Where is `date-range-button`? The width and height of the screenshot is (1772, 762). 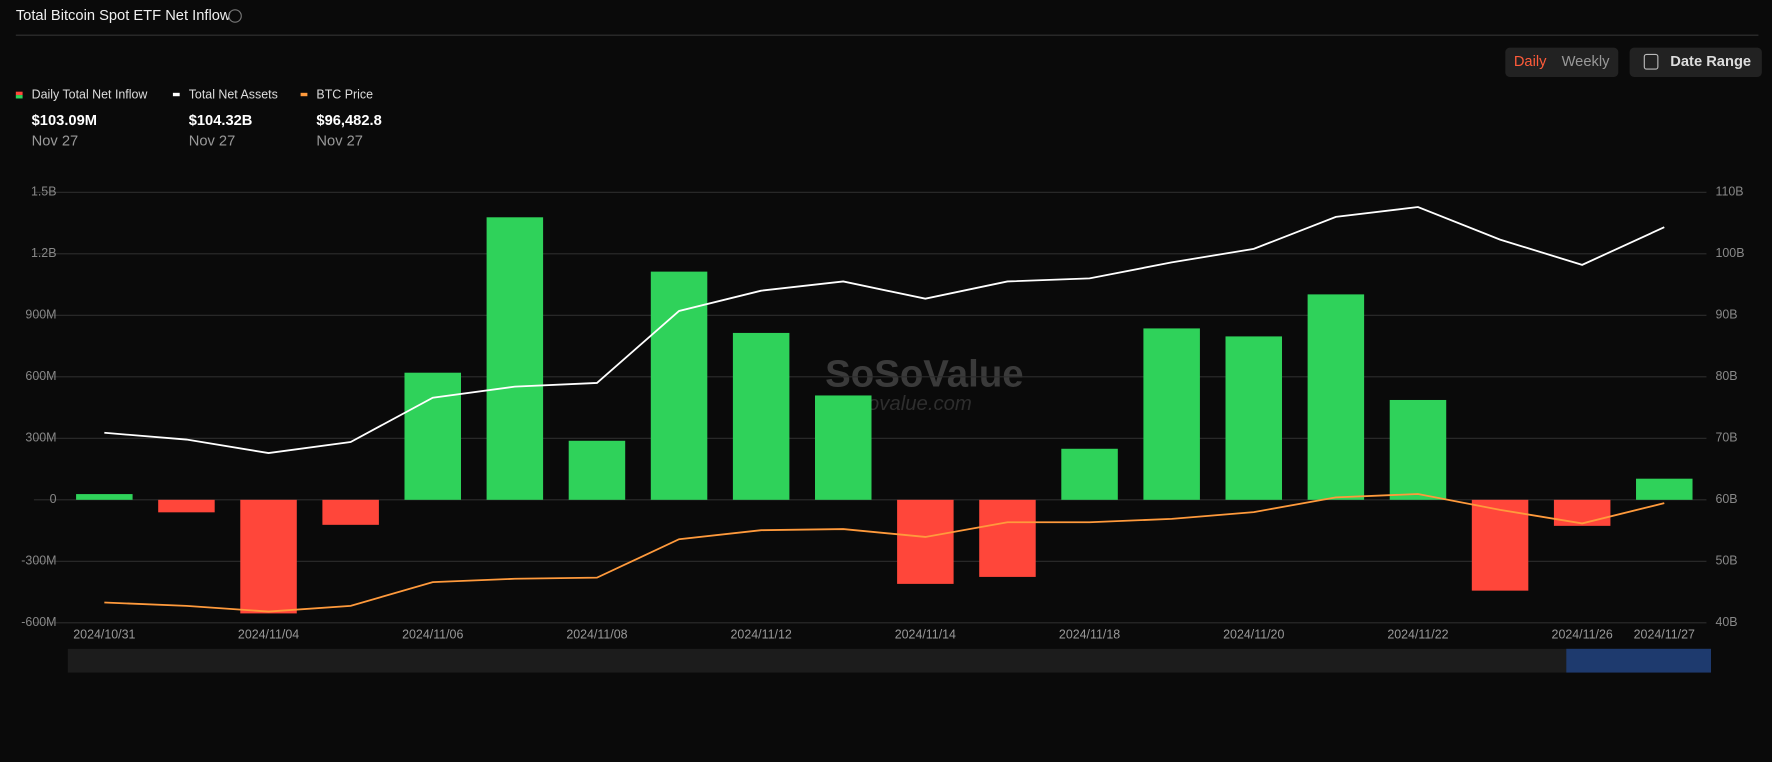
date-range-button is located at coordinates (1695, 62).